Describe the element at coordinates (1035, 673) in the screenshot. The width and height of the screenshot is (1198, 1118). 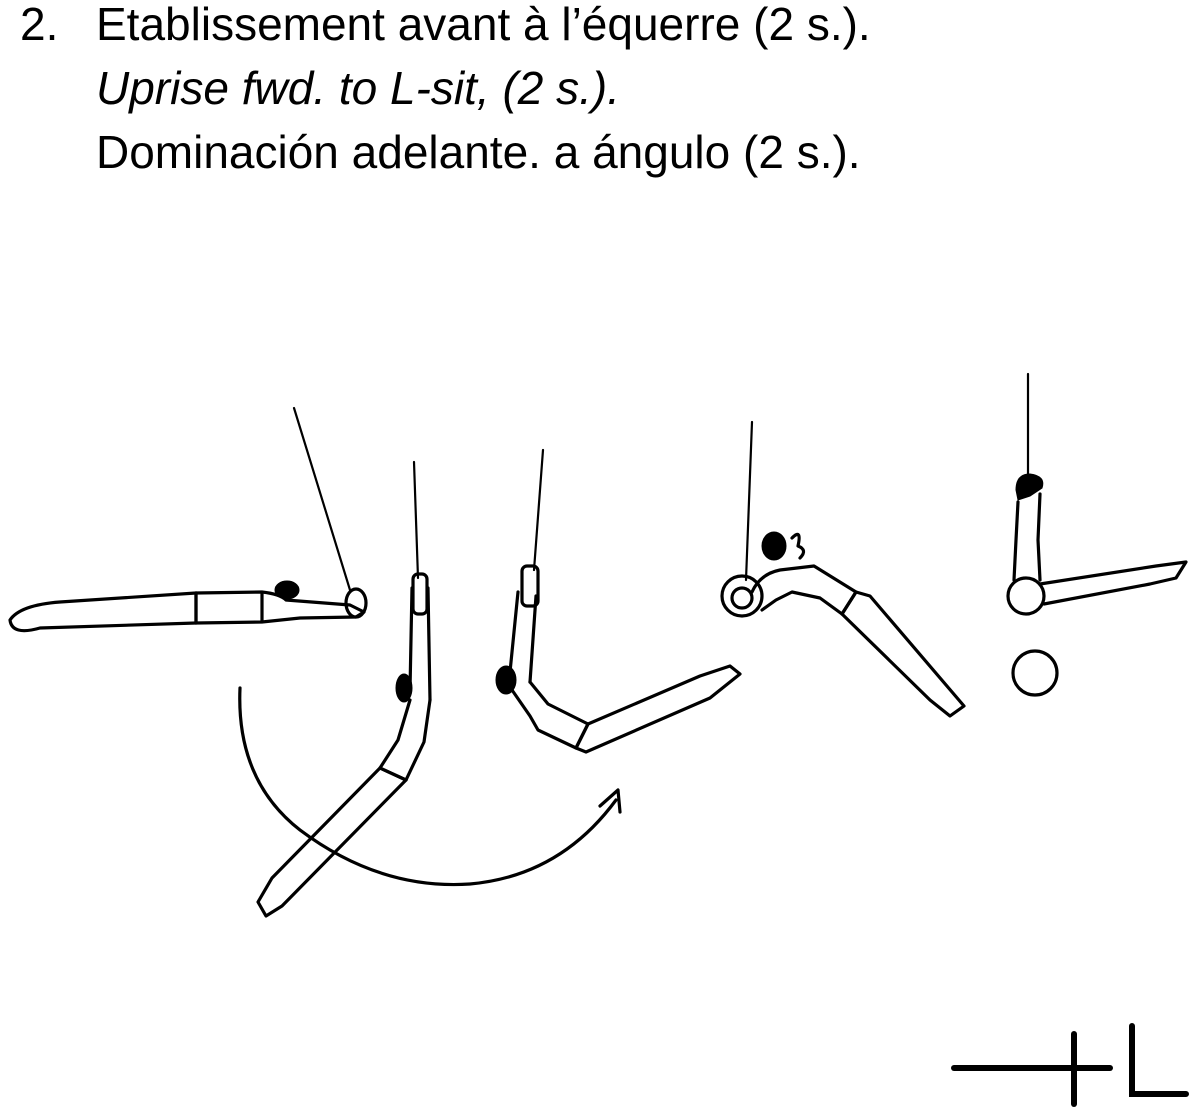
I see `hold-circle` at that location.